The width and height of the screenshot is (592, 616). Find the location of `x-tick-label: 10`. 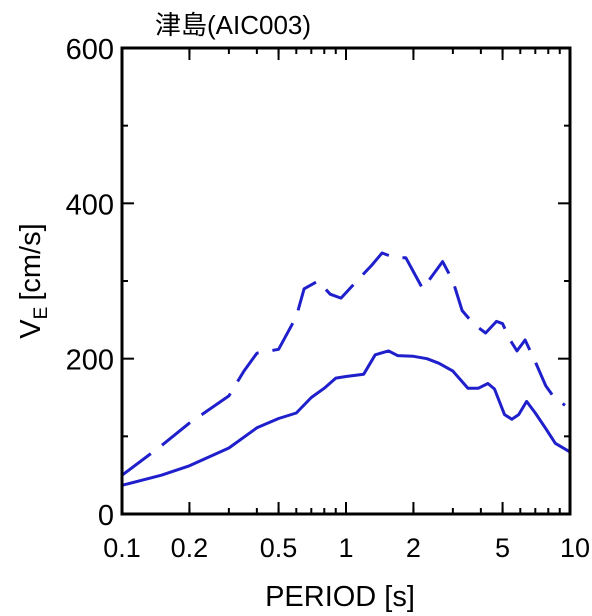

x-tick-label: 10 is located at coordinates (575, 548).